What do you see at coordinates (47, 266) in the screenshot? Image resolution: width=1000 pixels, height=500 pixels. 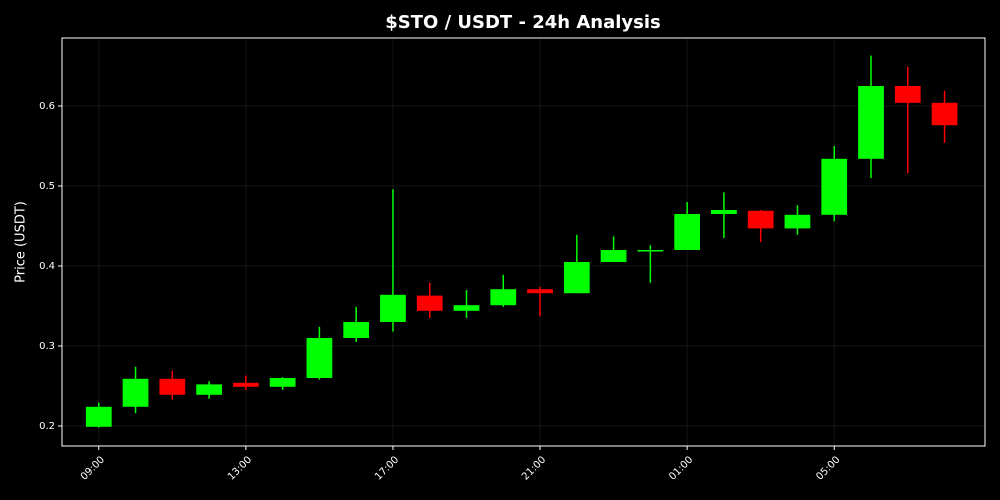 I see `y-tick-label: 0.4` at bounding box center [47, 266].